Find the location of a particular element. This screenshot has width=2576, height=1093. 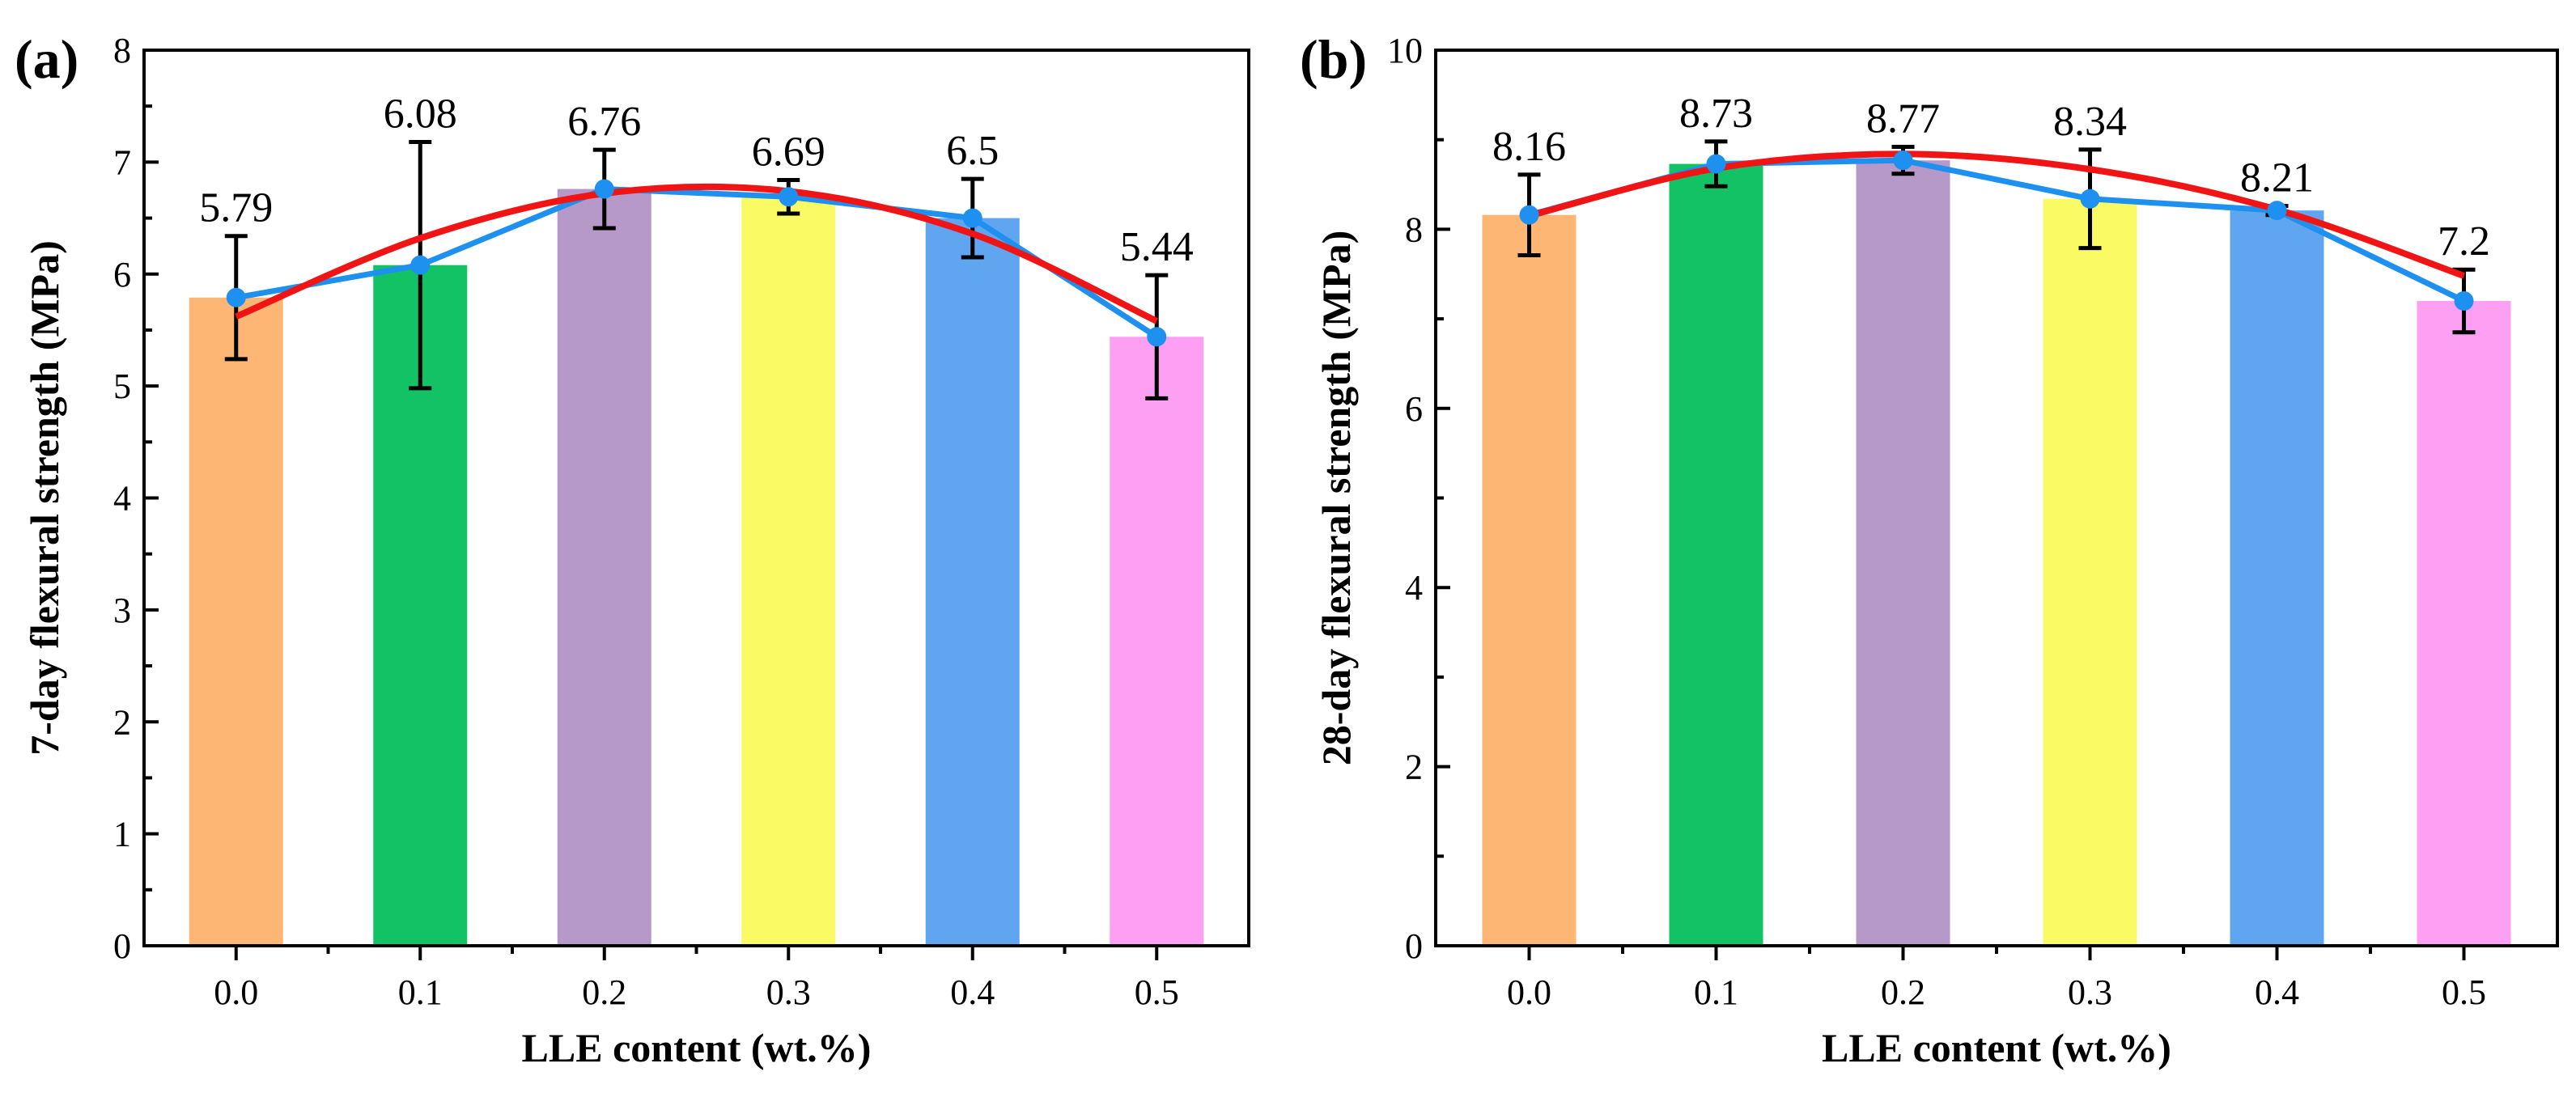

panel-a-value-labels: 5.79 6.08 6.76 6.69 6.5 5.44 is located at coordinates (696, 180).